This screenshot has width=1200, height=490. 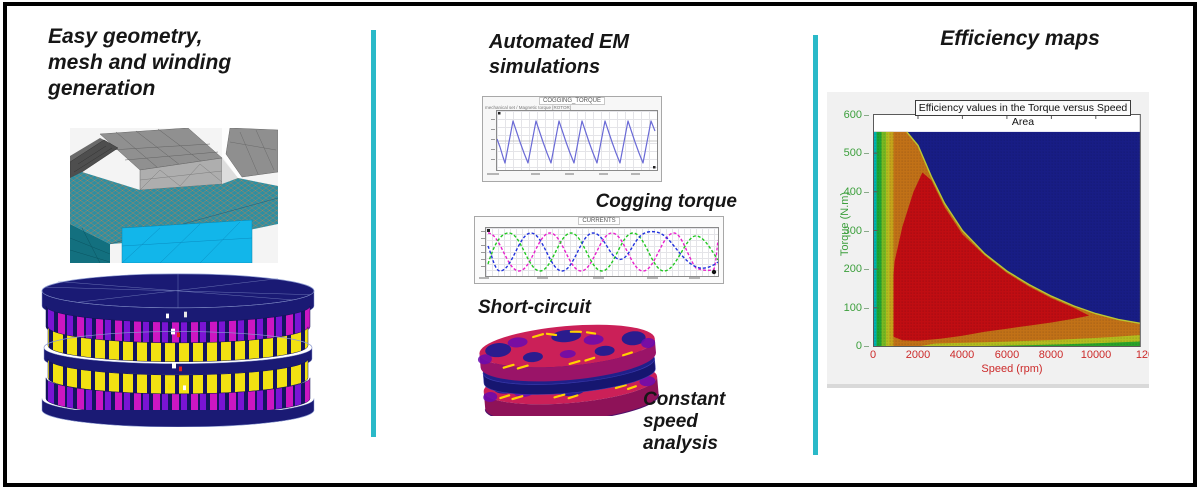 What do you see at coordinates (1007, 355) in the screenshot?
I see `xtick-6000: 6000` at bounding box center [1007, 355].